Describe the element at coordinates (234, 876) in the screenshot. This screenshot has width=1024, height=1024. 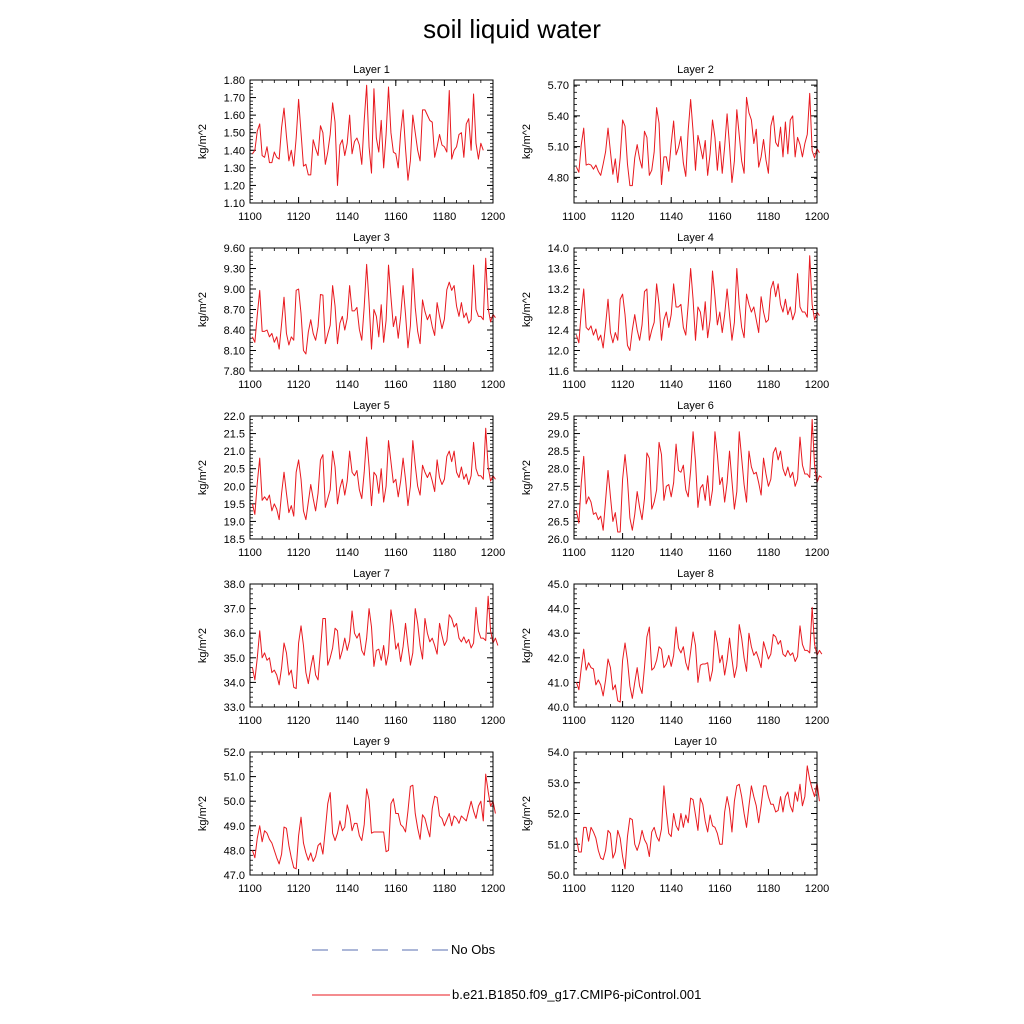
I see `y-tick-label: 47.0` at that location.